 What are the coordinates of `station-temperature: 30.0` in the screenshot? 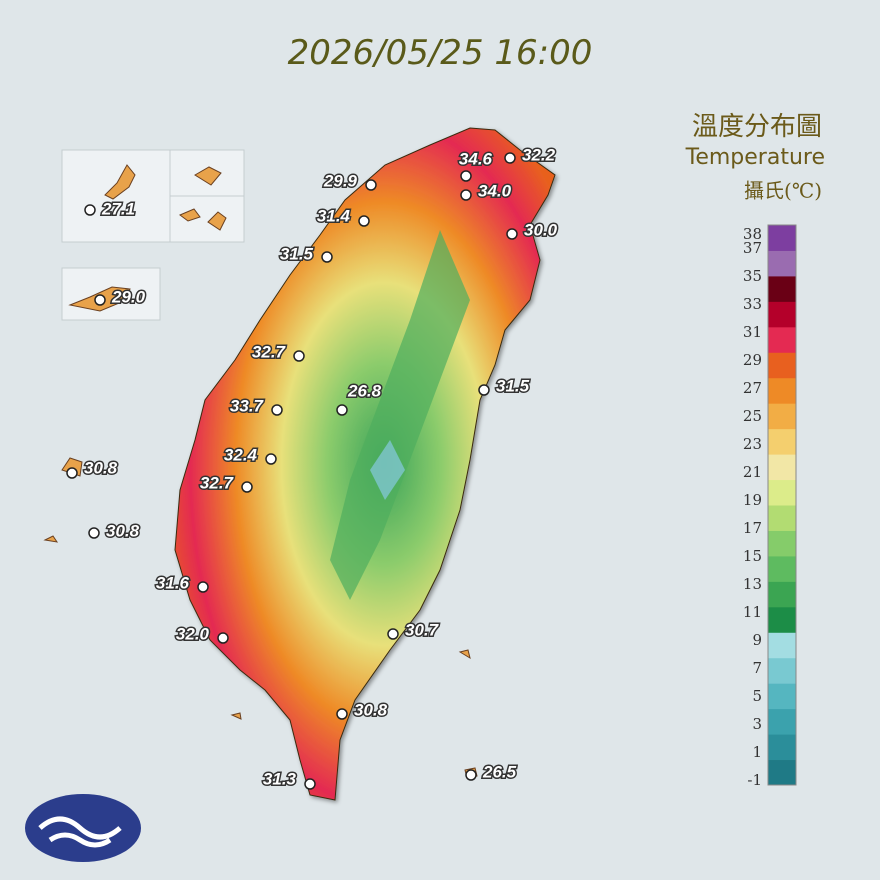 It's located at (541, 229).